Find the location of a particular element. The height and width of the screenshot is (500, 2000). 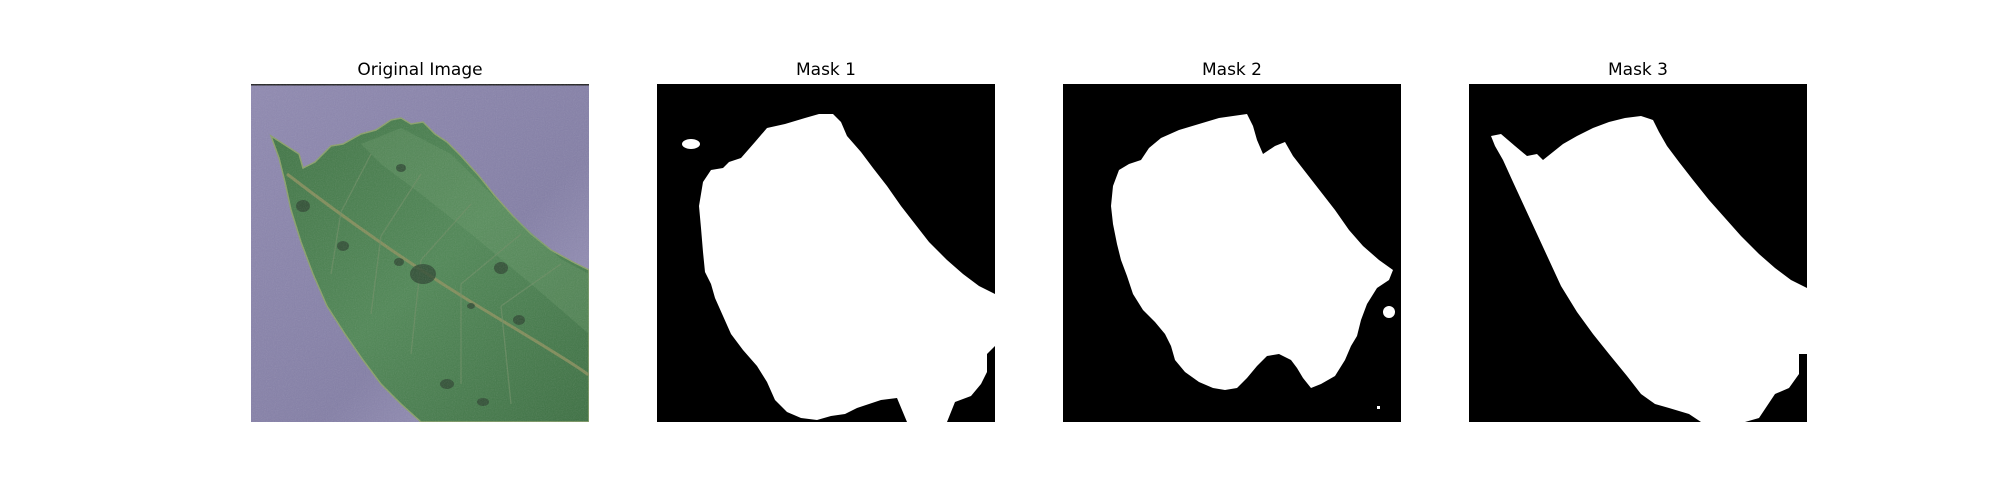

mask-1-panel: Mask 1 is located at coordinates (826, 241).